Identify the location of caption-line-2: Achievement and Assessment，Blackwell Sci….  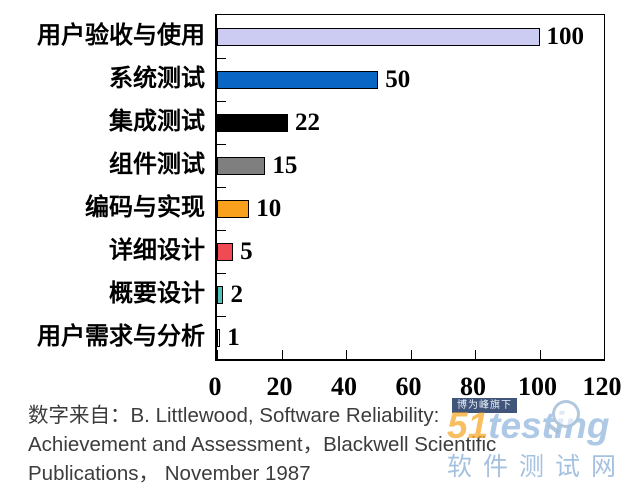
(262, 444).